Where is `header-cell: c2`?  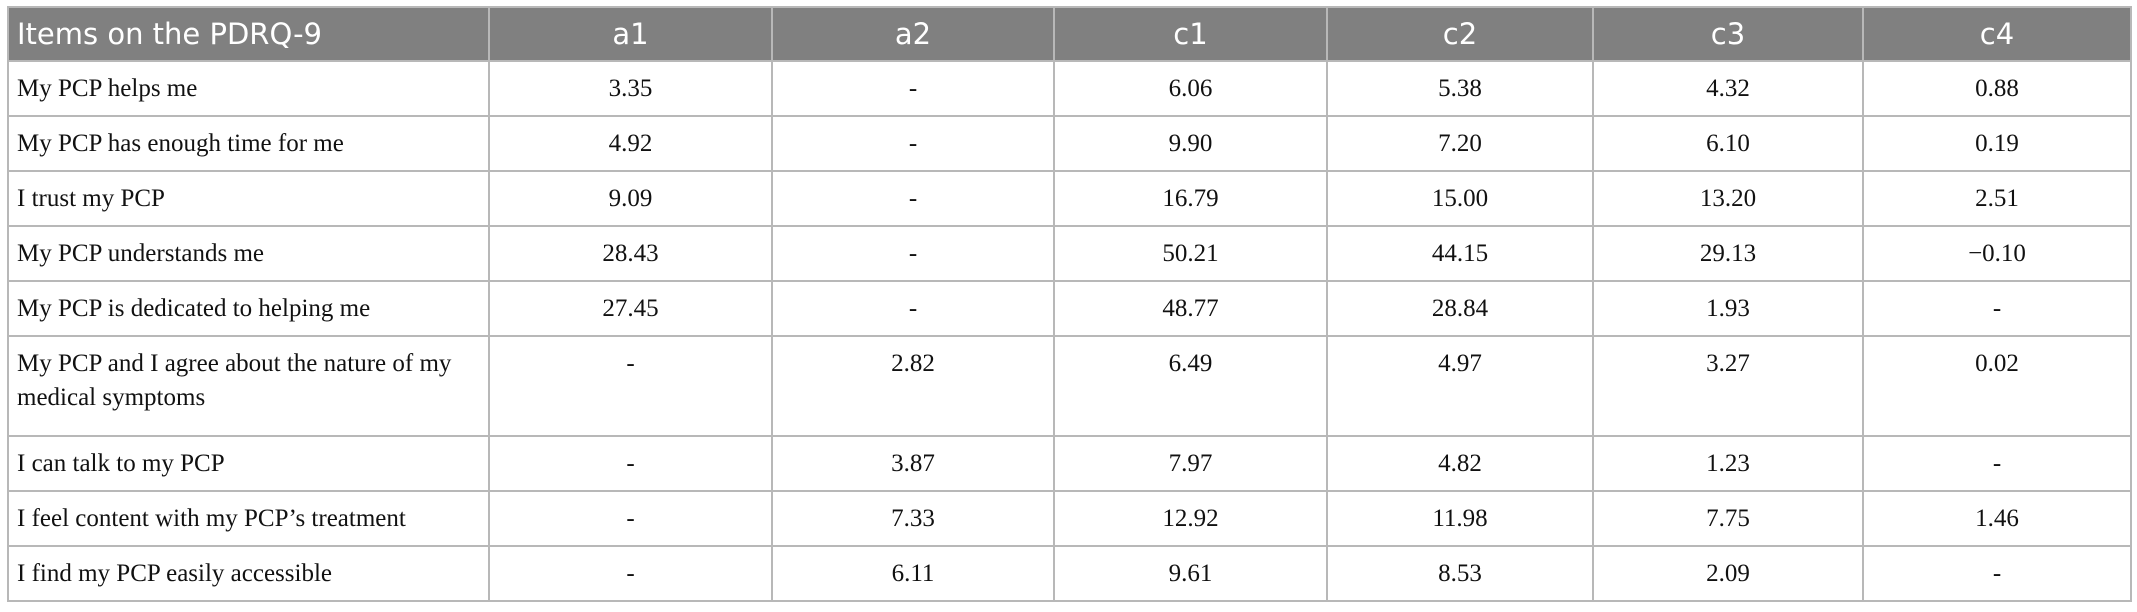 header-cell: c2 is located at coordinates (1460, 34).